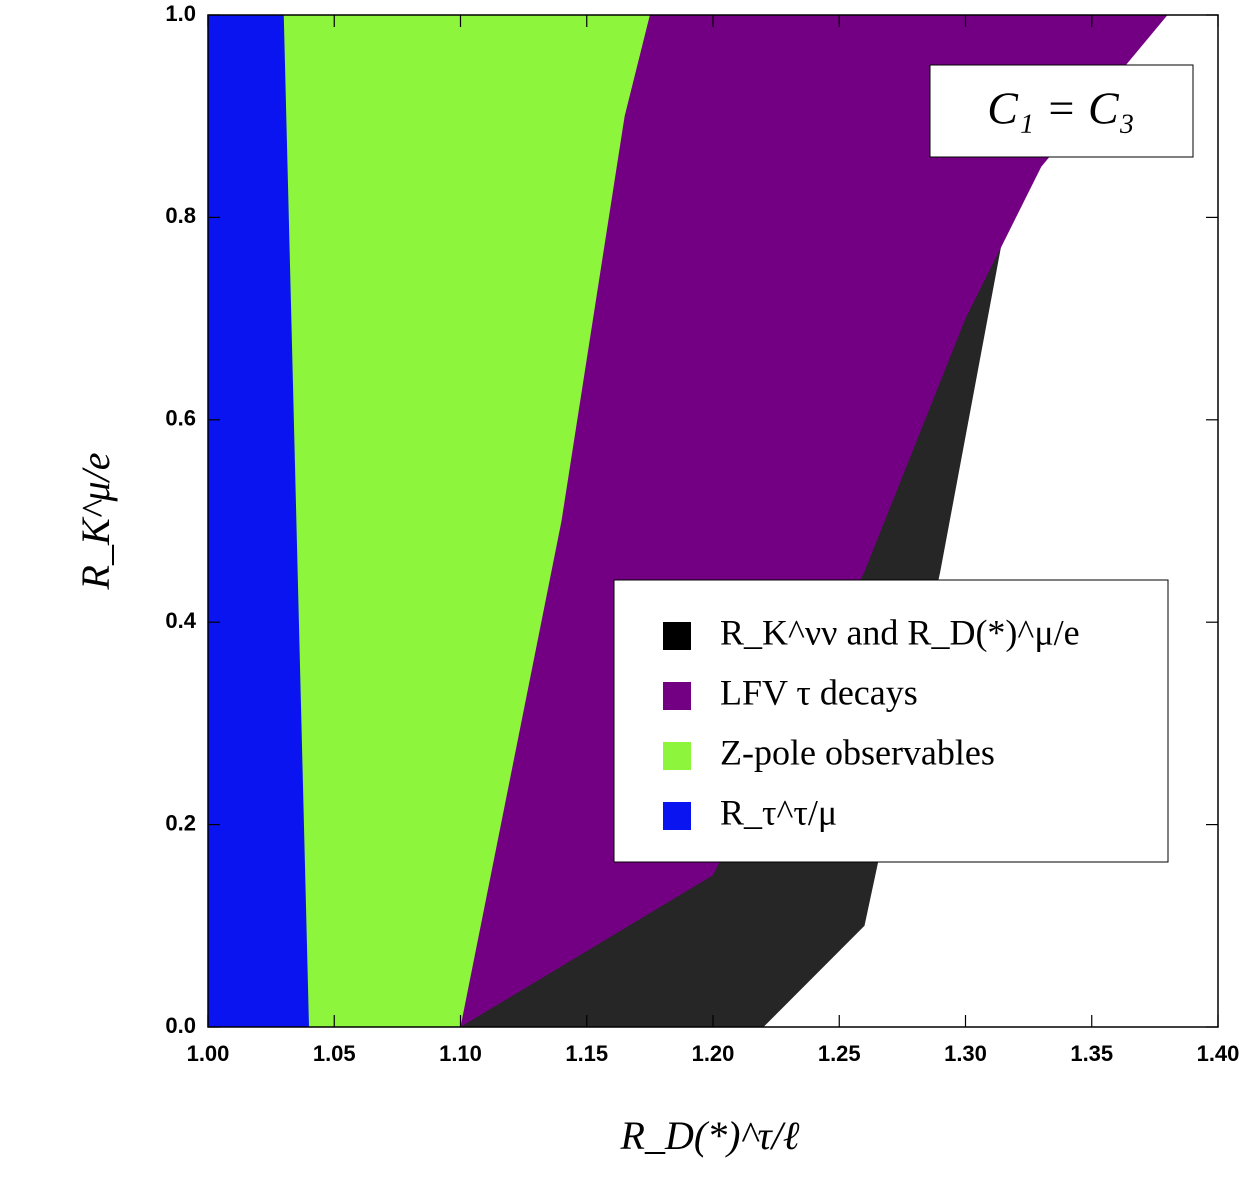  What do you see at coordinates (180, 620) in the screenshot?
I see `y-tick-label: 0.4` at bounding box center [180, 620].